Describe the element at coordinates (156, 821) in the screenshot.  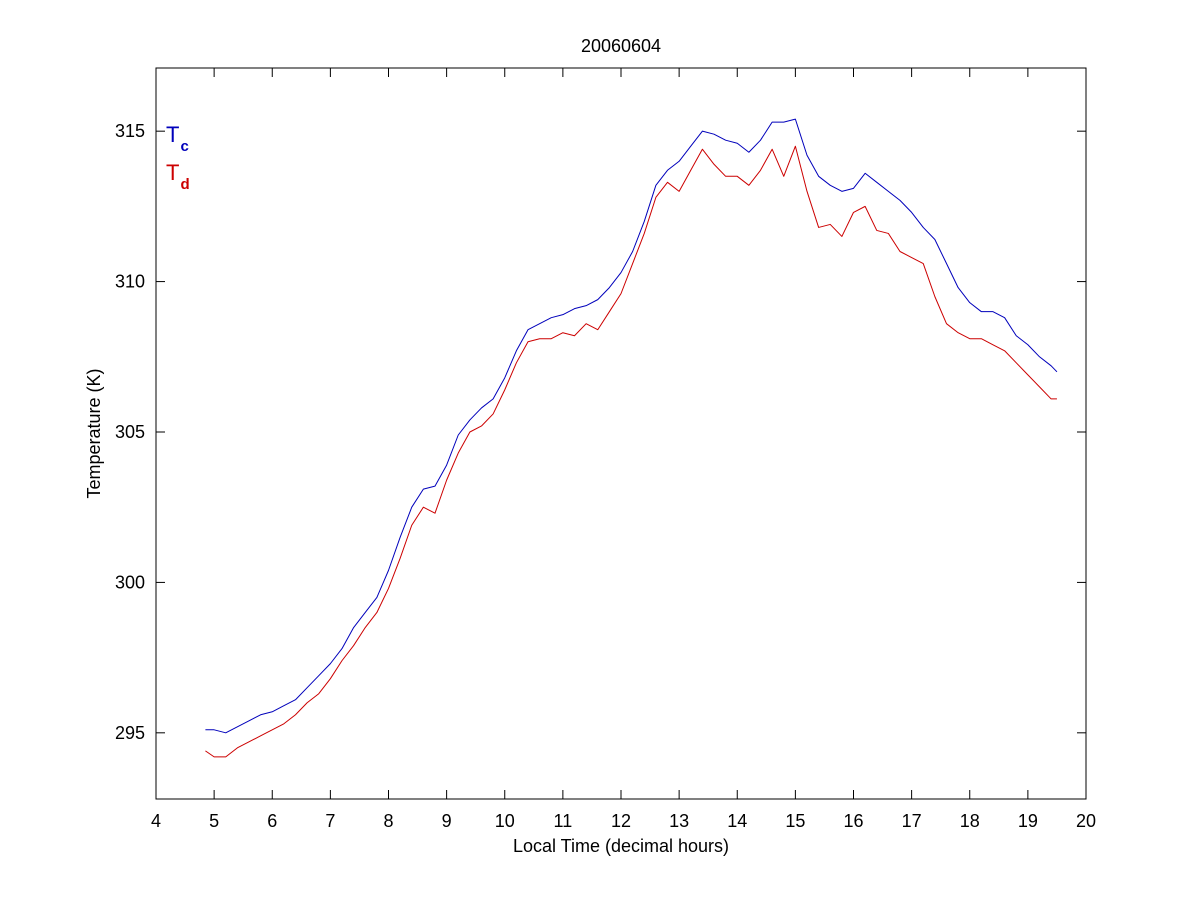
I see `x-tick-label: 4` at that location.